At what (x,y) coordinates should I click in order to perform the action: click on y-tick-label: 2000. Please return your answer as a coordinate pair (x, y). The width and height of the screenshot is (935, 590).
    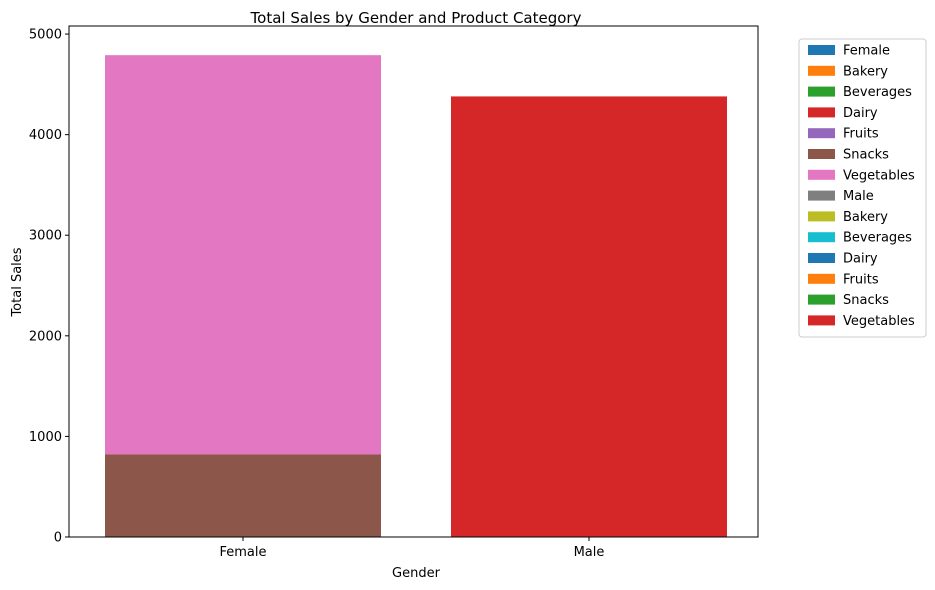
    Looking at the image, I should click on (45, 336).